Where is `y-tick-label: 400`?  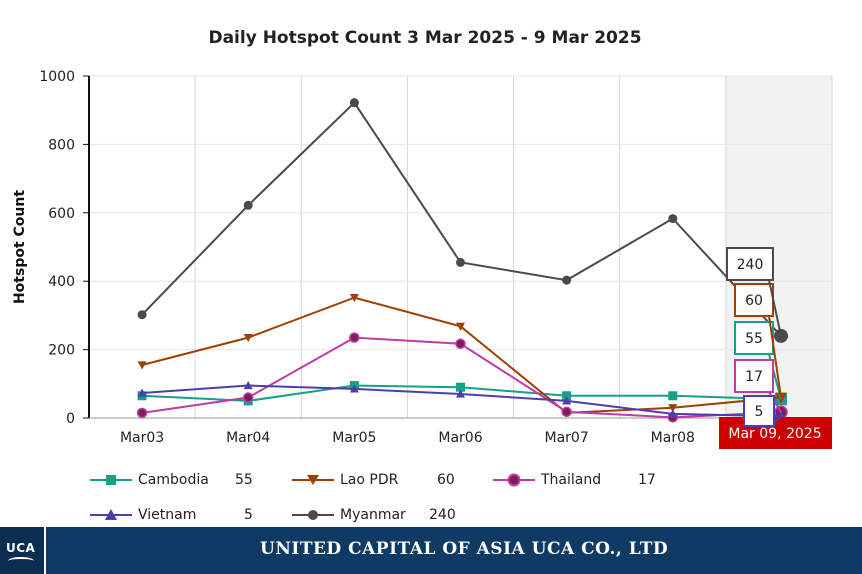
y-tick-label: 400 is located at coordinates (61, 282).